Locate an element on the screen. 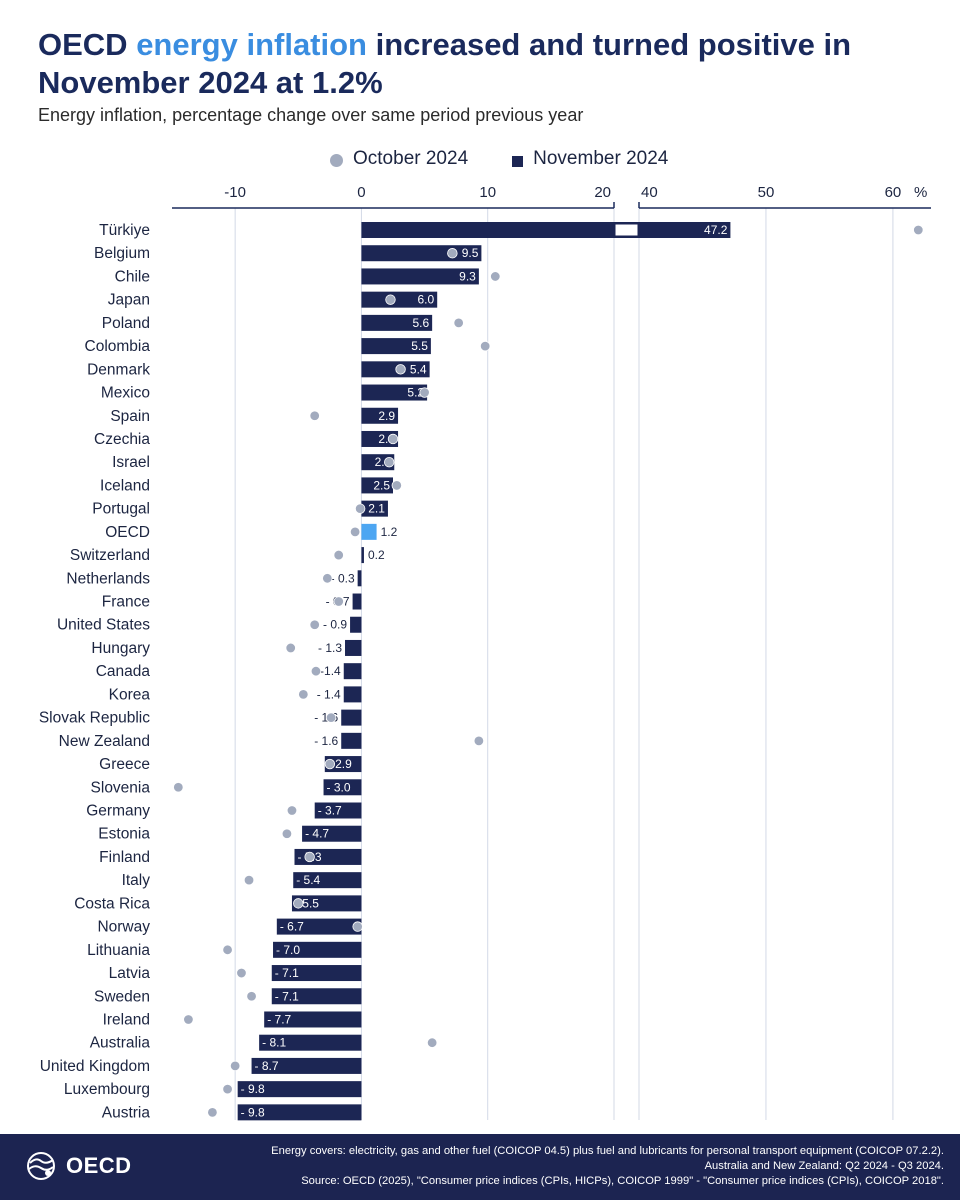 This screenshot has height=1200, width=960. category-label-israel: Israel is located at coordinates (131, 462).